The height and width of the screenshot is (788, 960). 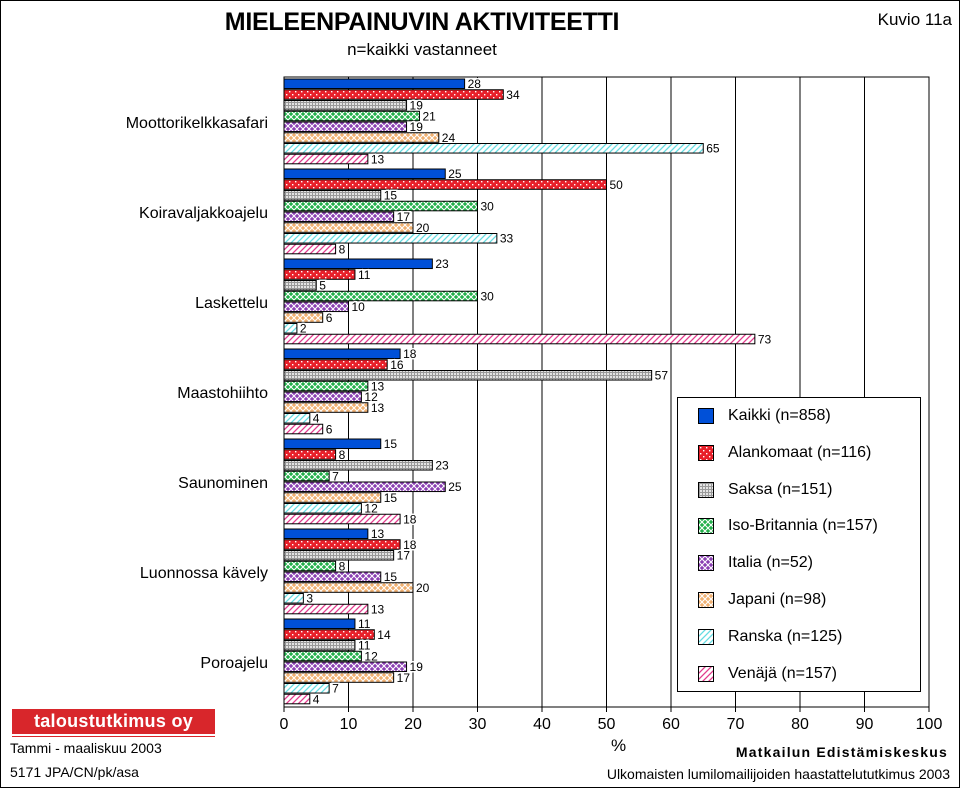 What do you see at coordinates (671, 724) in the screenshot?
I see `x-tick-label: 60` at bounding box center [671, 724].